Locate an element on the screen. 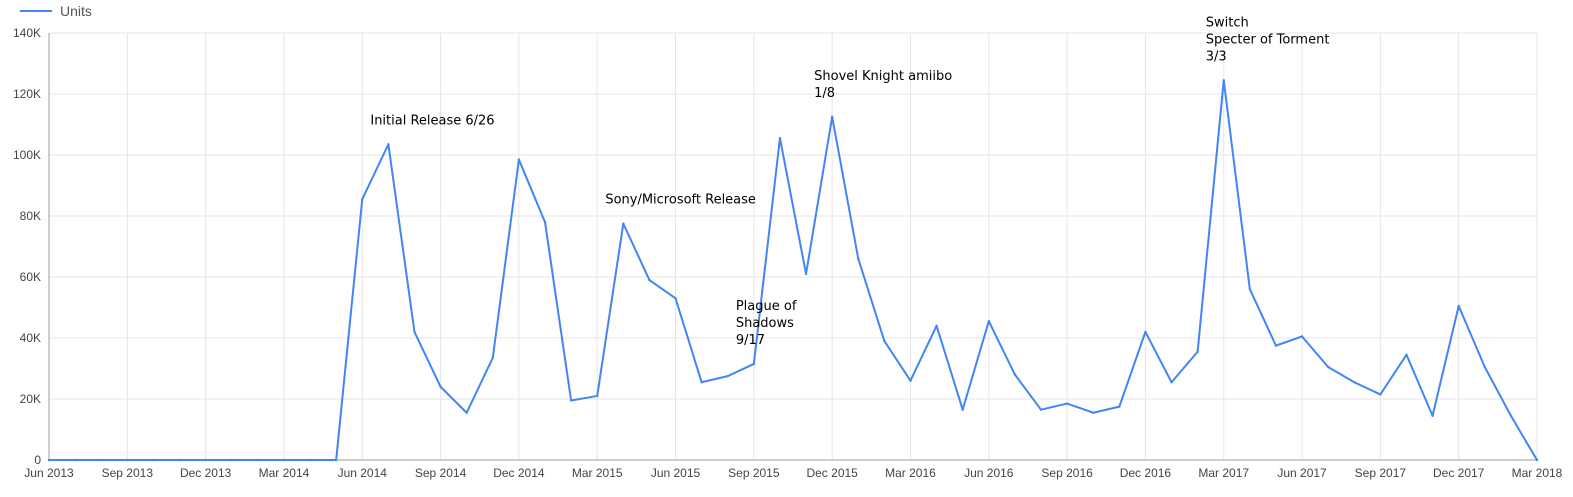  annotation-label: Initial Release 6/26 is located at coordinates (432, 120).